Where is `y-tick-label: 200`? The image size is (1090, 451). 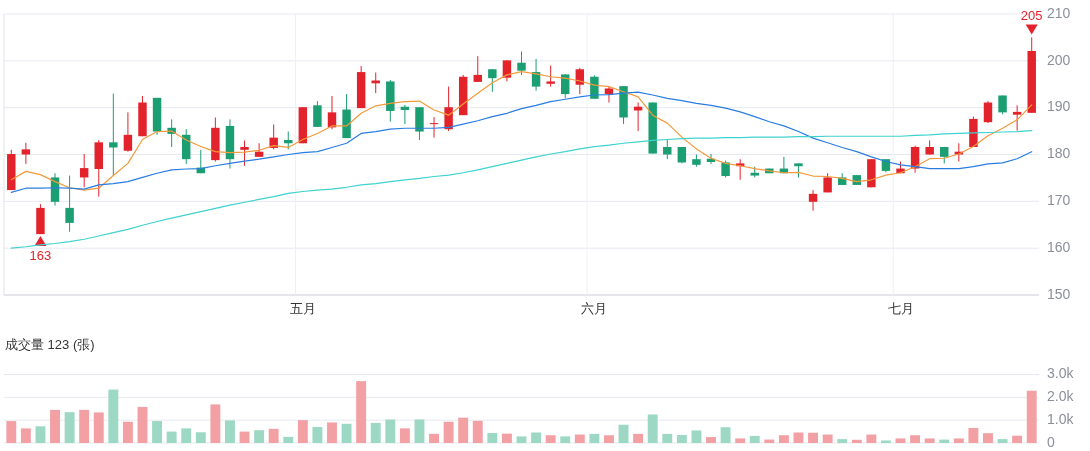 y-tick-label: 200 is located at coordinates (1059, 59).